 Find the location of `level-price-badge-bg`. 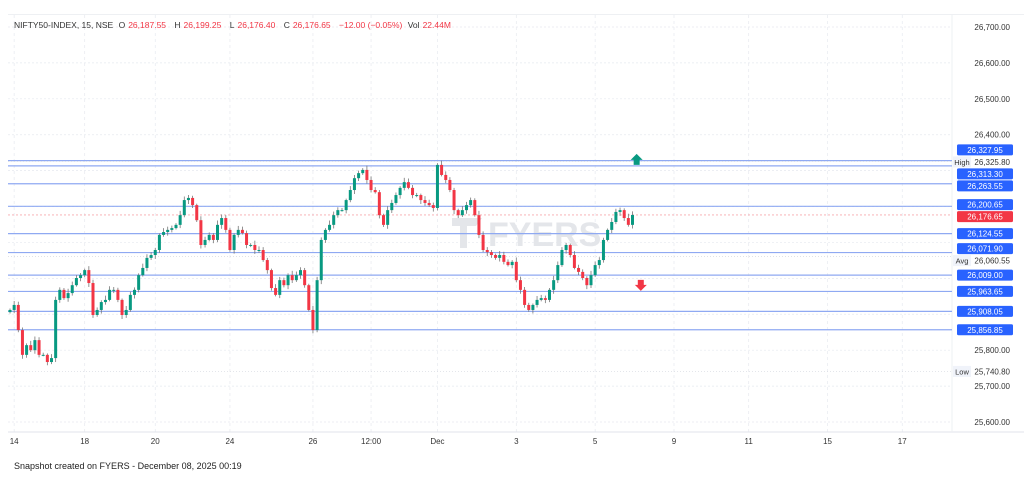

level-price-badge-bg is located at coordinates (985, 311).